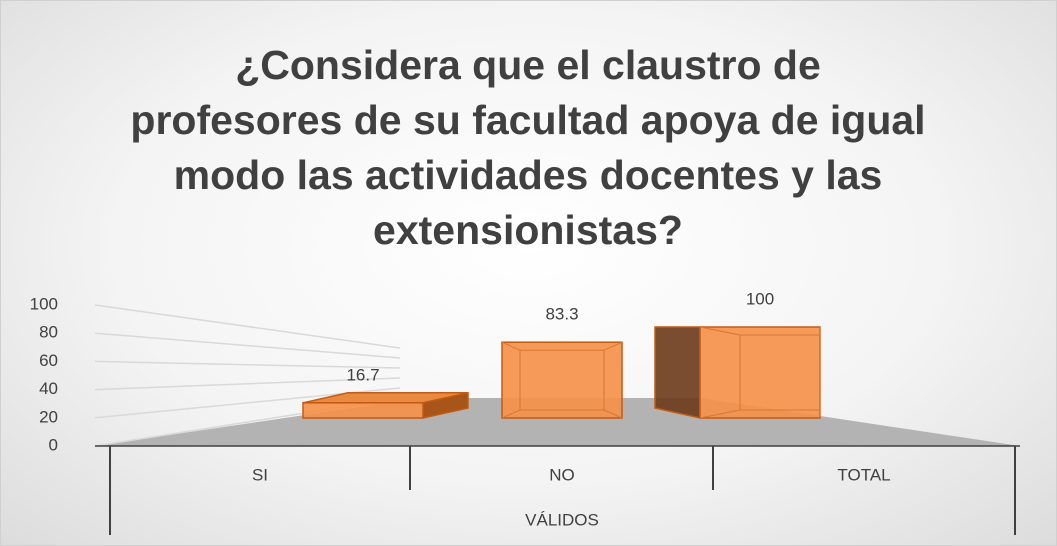 This screenshot has width=1057, height=546. What do you see at coordinates (557, 422) in the screenshot?
I see `floor` at bounding box center [557, 422].